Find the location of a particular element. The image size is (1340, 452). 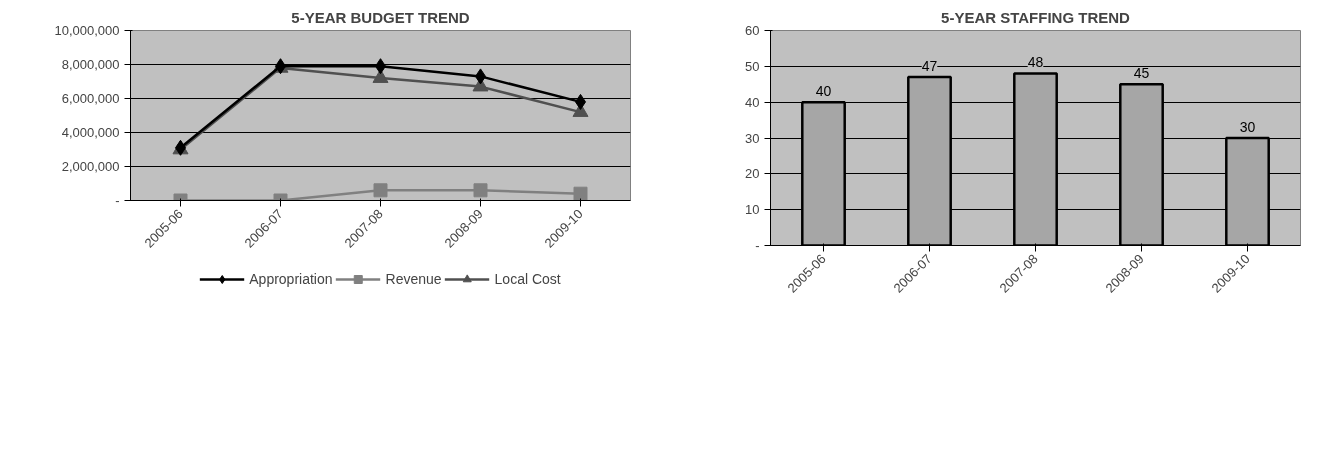

legend-label: Revenue is located at coordinates (413, 279).